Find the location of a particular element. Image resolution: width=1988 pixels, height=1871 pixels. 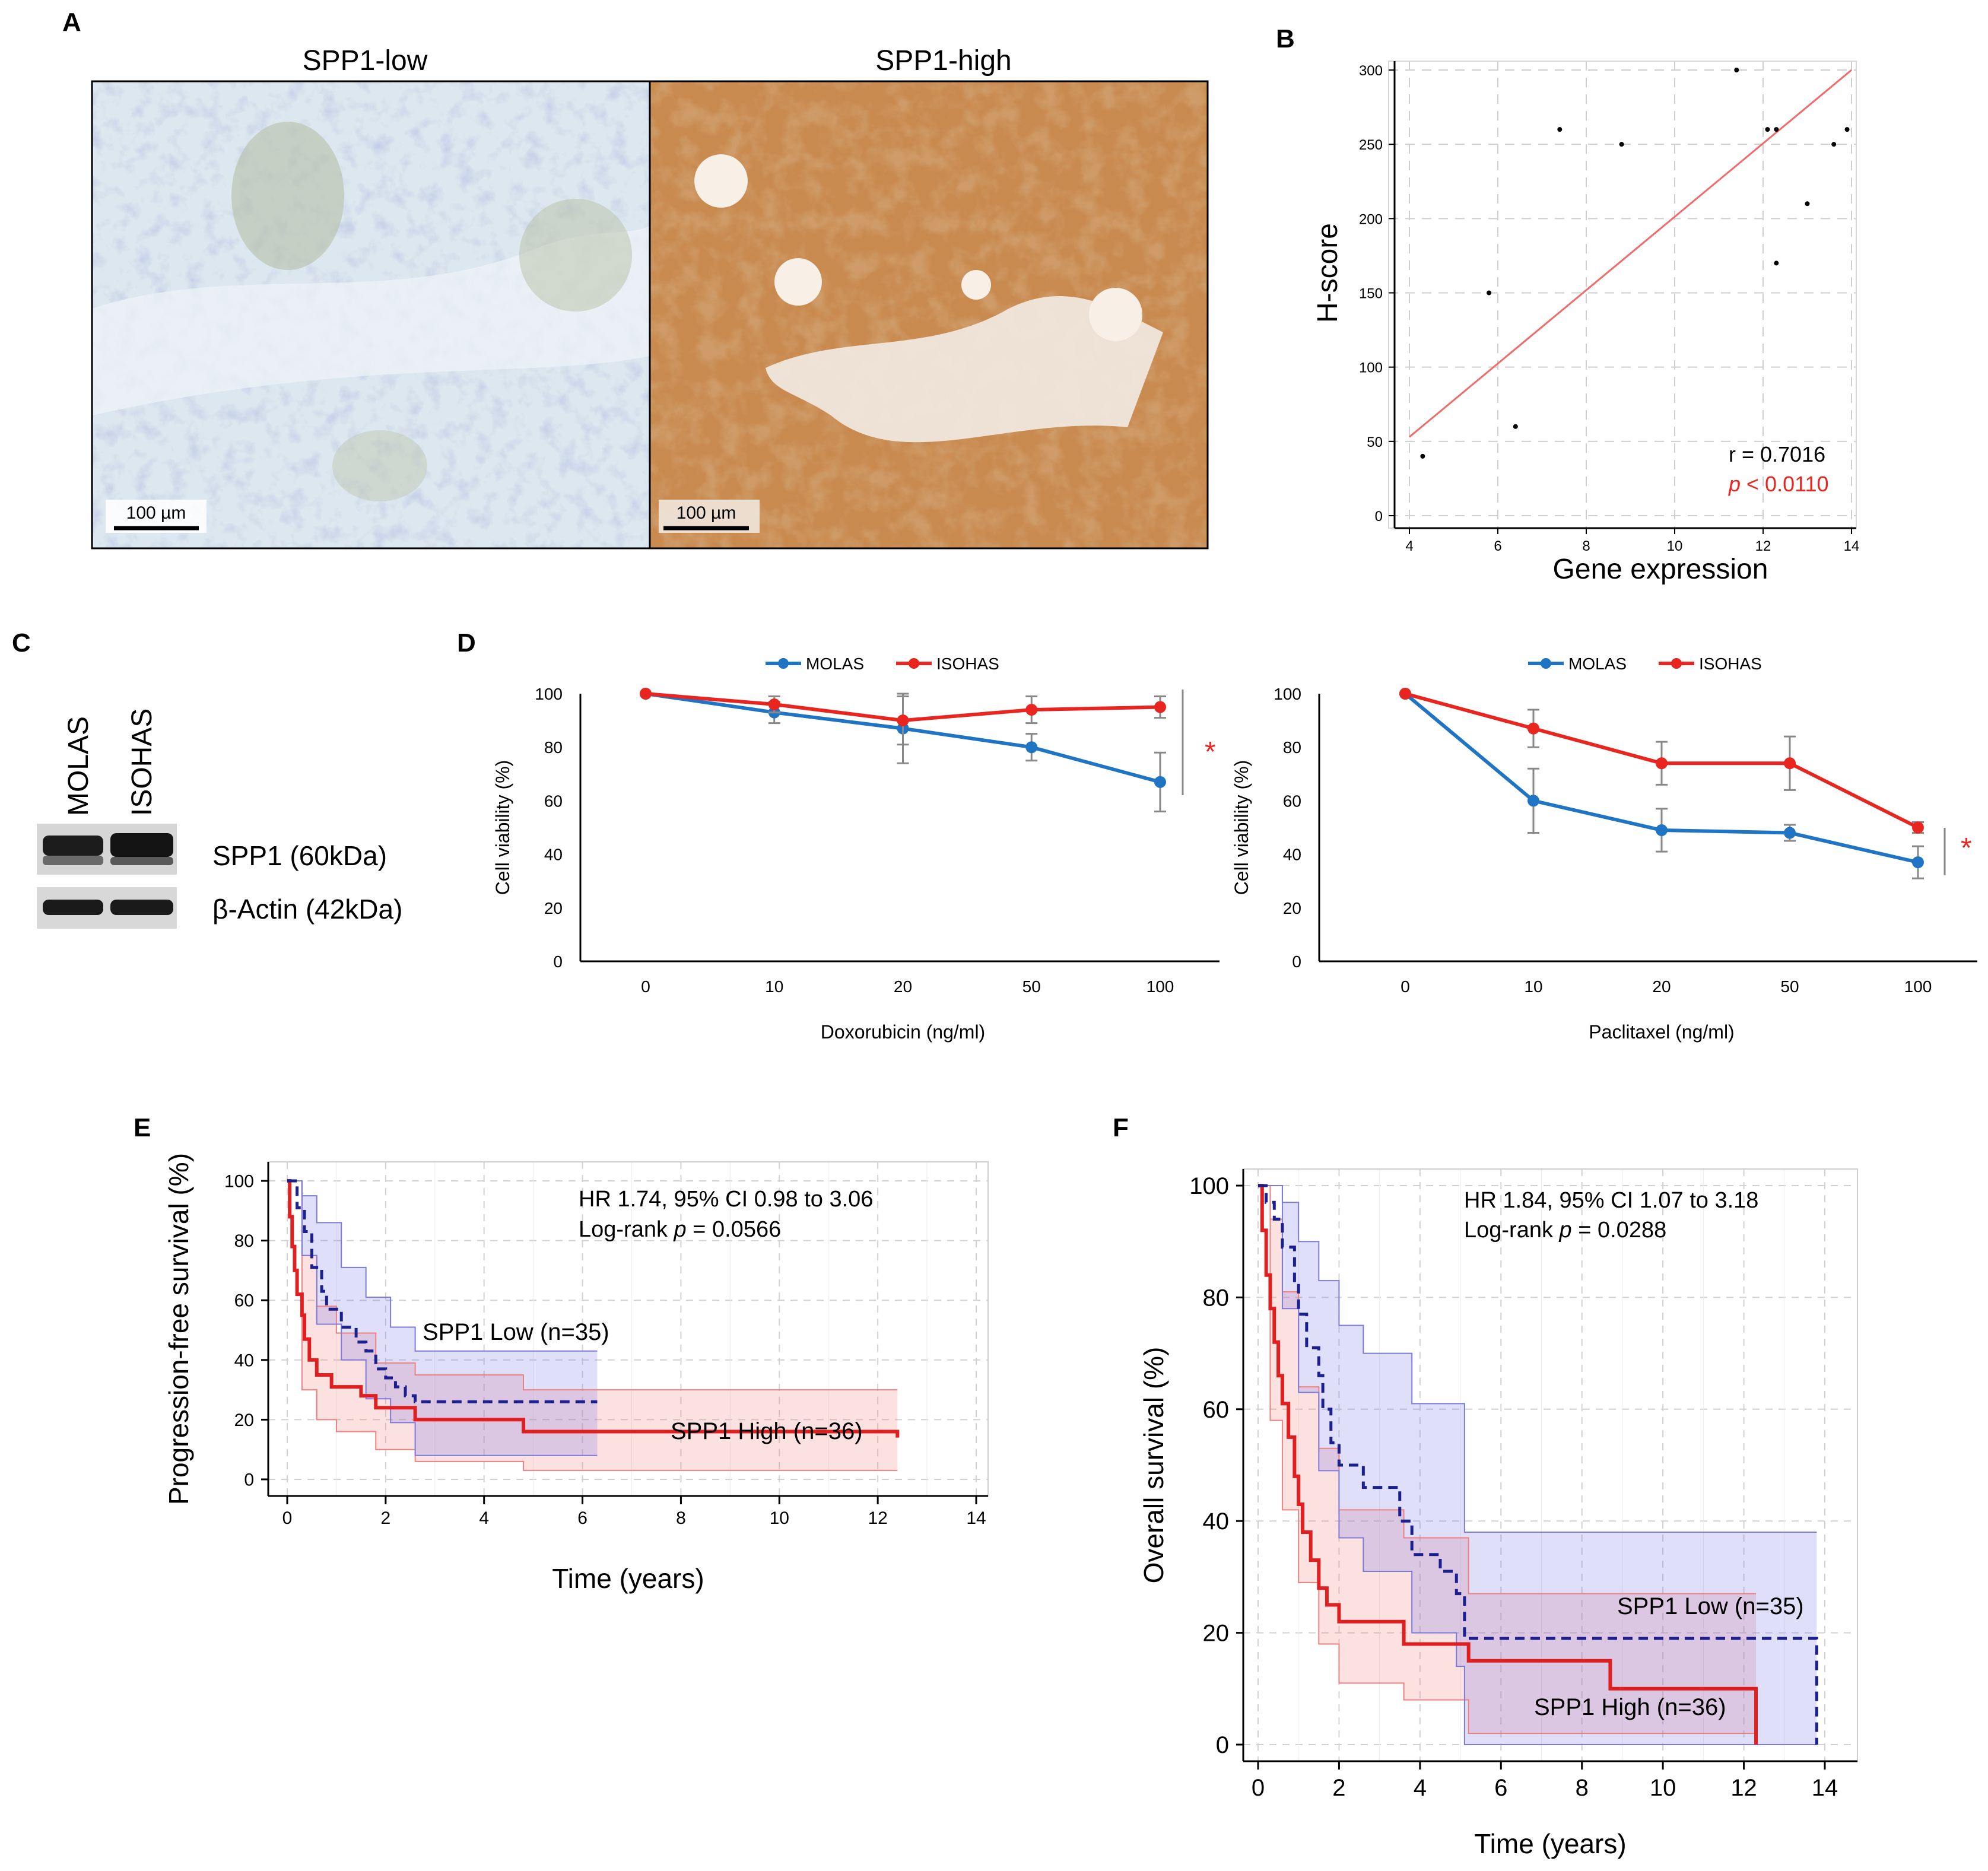

legend-label: MOLAS is located at coordinates (1598, 664).